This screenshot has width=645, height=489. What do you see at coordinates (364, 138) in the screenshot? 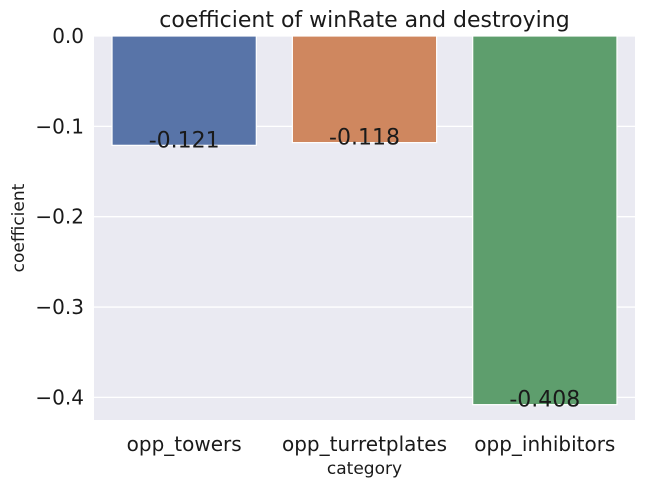
I see `data-label: -0.118` at bounding box center [364, 138].